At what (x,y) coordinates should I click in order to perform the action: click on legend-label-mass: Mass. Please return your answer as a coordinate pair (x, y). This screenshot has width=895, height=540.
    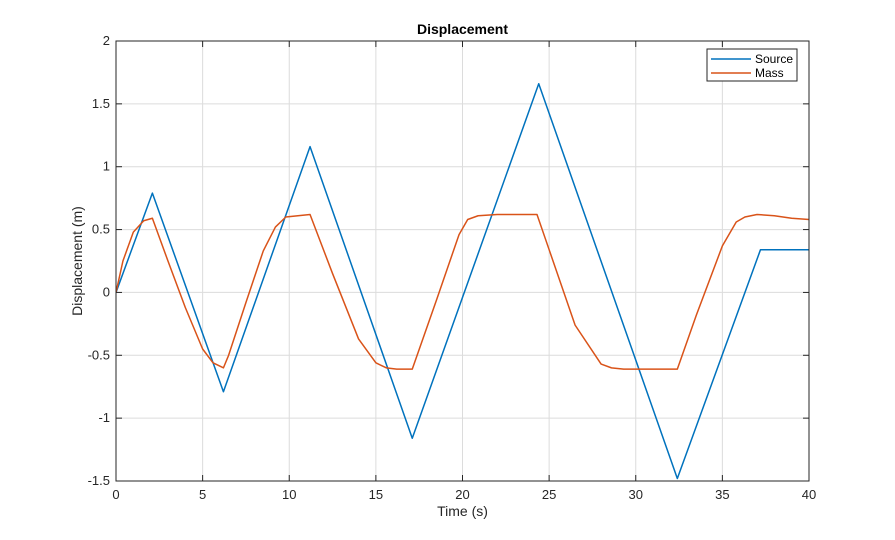
    Looking at the image, I should click on (769, 73).